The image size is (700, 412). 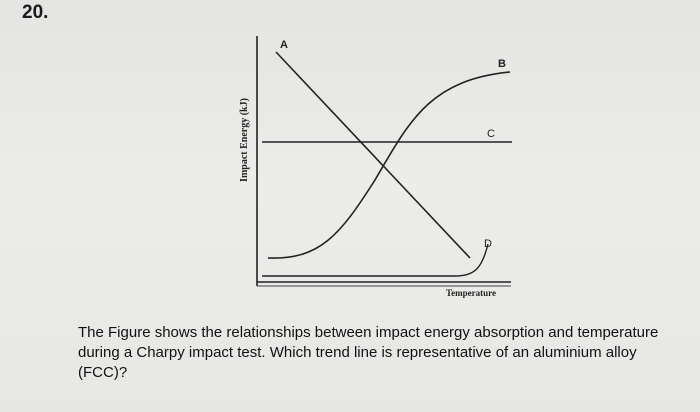 I want to click on curve-a, so click(x=373, y=155).